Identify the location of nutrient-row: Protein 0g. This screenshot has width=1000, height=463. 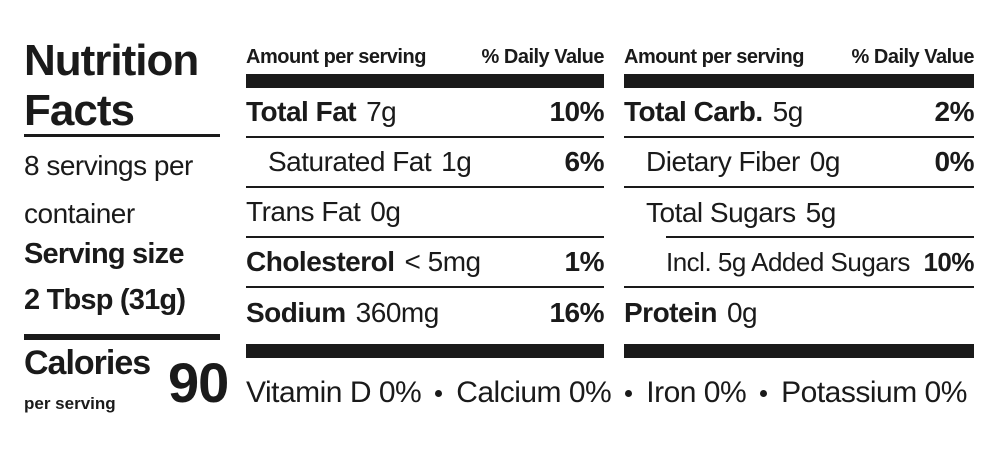
(799, 313).